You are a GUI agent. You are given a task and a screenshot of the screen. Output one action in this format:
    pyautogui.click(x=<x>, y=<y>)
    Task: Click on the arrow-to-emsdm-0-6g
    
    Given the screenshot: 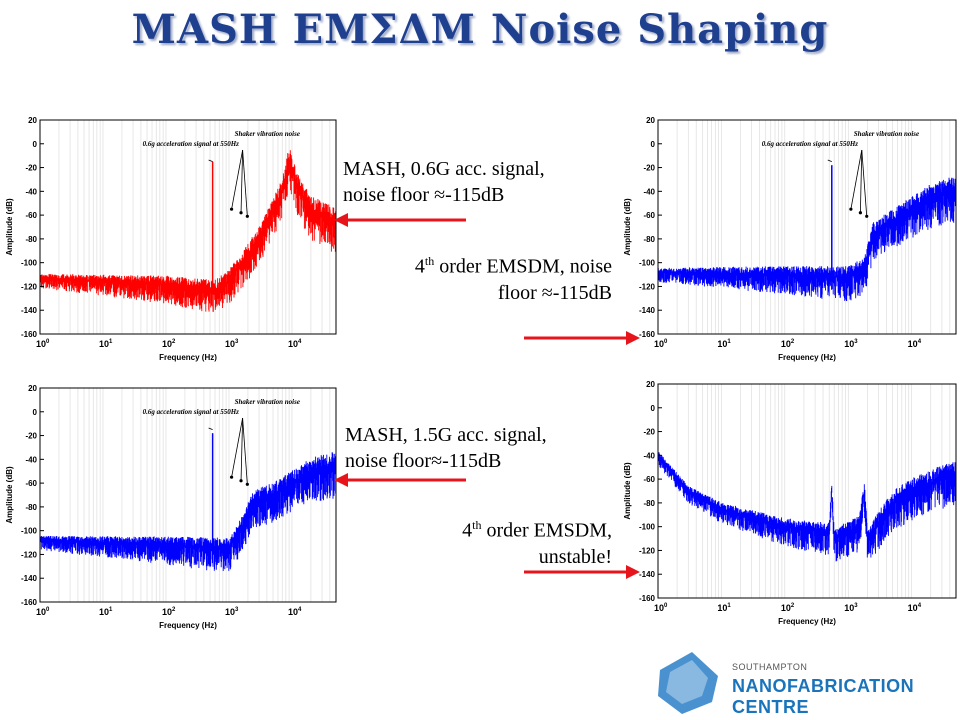 What is the action you would take?
    pyautogui.click(x=582, y=338)
    